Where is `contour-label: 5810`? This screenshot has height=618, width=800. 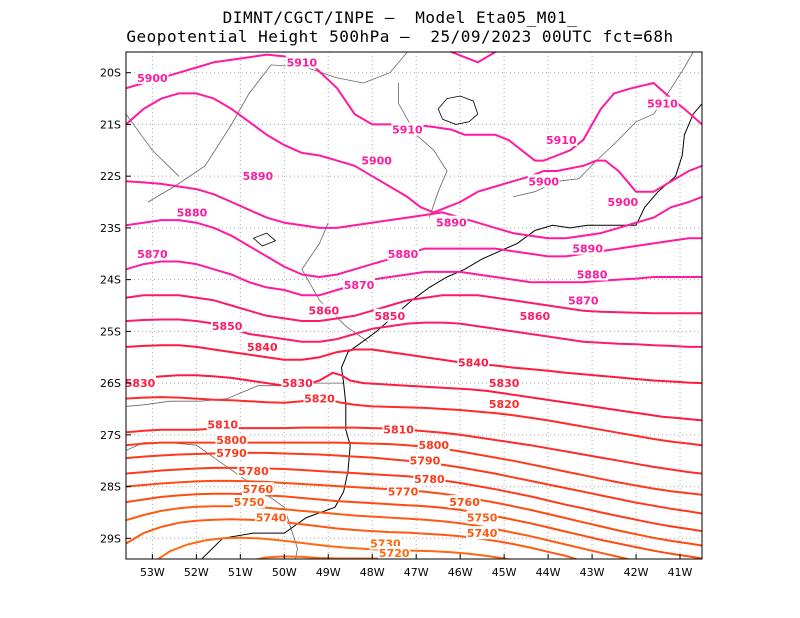
contour-label: 5810 is located at coordinates (398, 430).